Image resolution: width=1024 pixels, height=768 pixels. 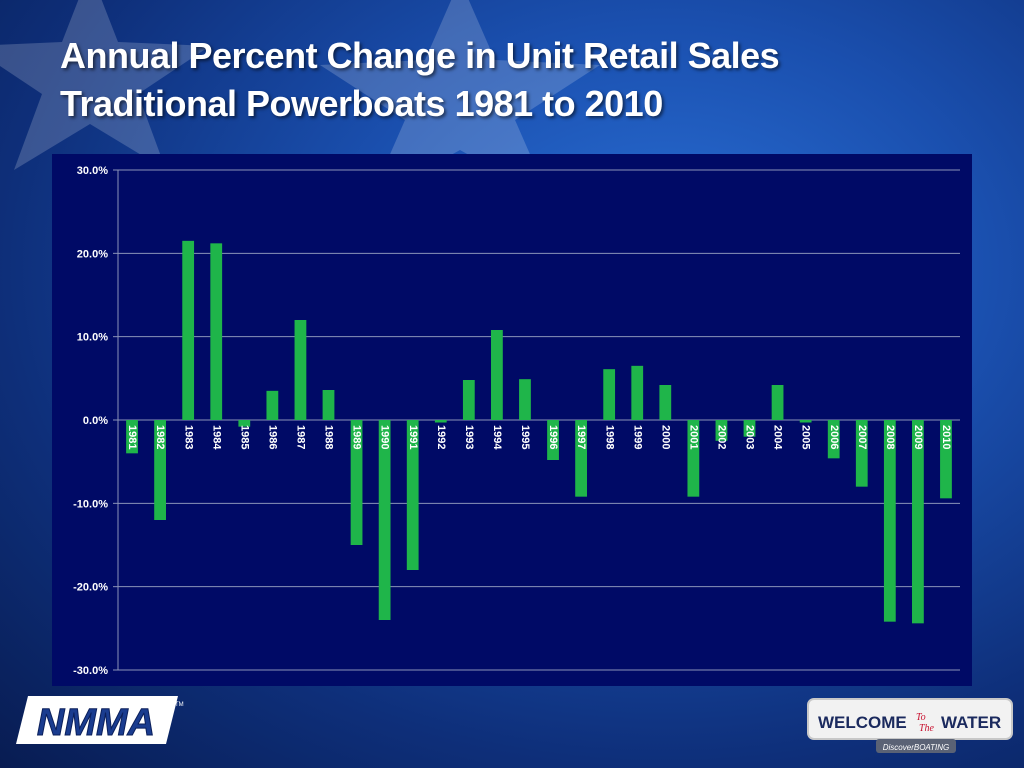 I want to click on x-tick-label: 1986, so click(x=272, y=437).